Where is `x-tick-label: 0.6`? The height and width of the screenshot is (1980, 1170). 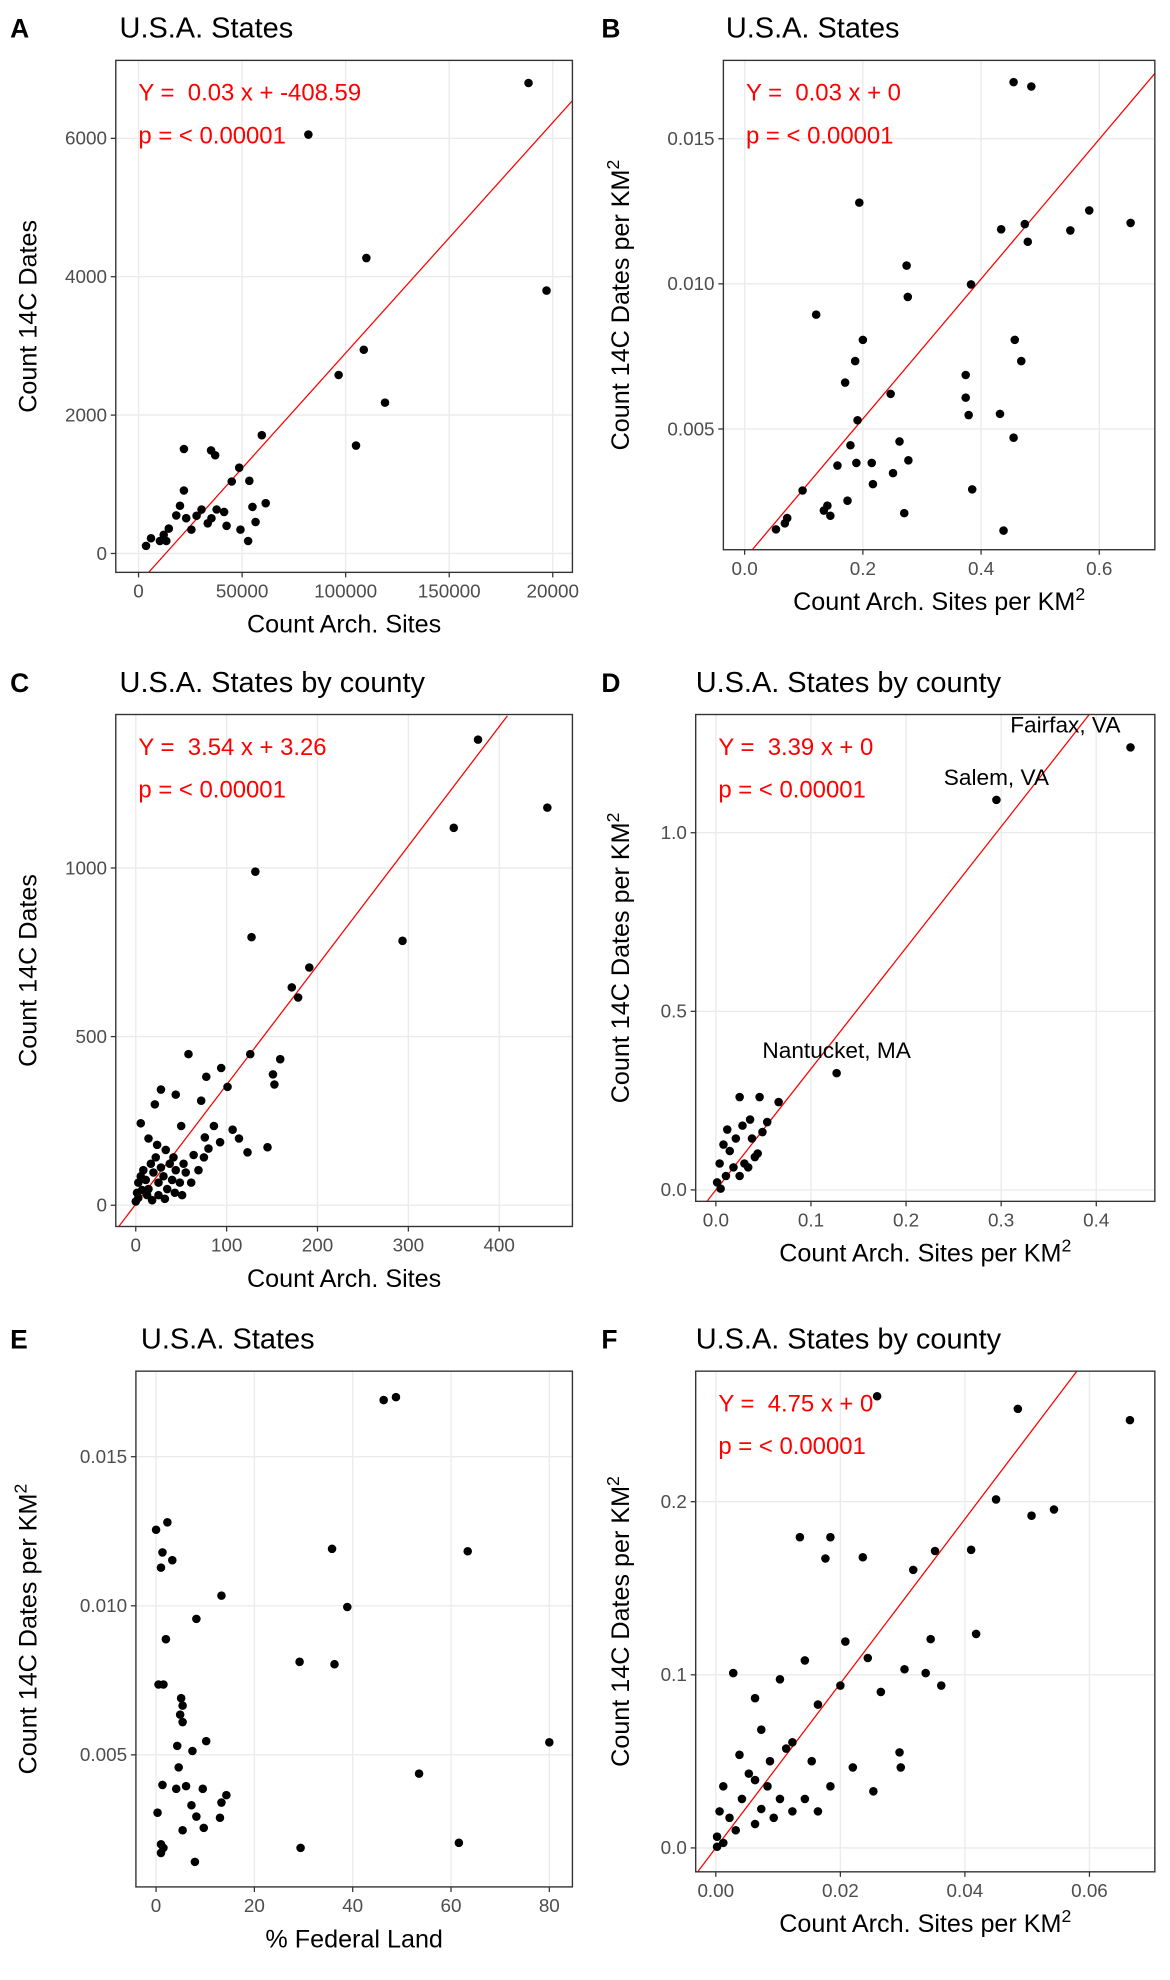
x-tick-label: 0.6 is located at coordinates (1099, 568).